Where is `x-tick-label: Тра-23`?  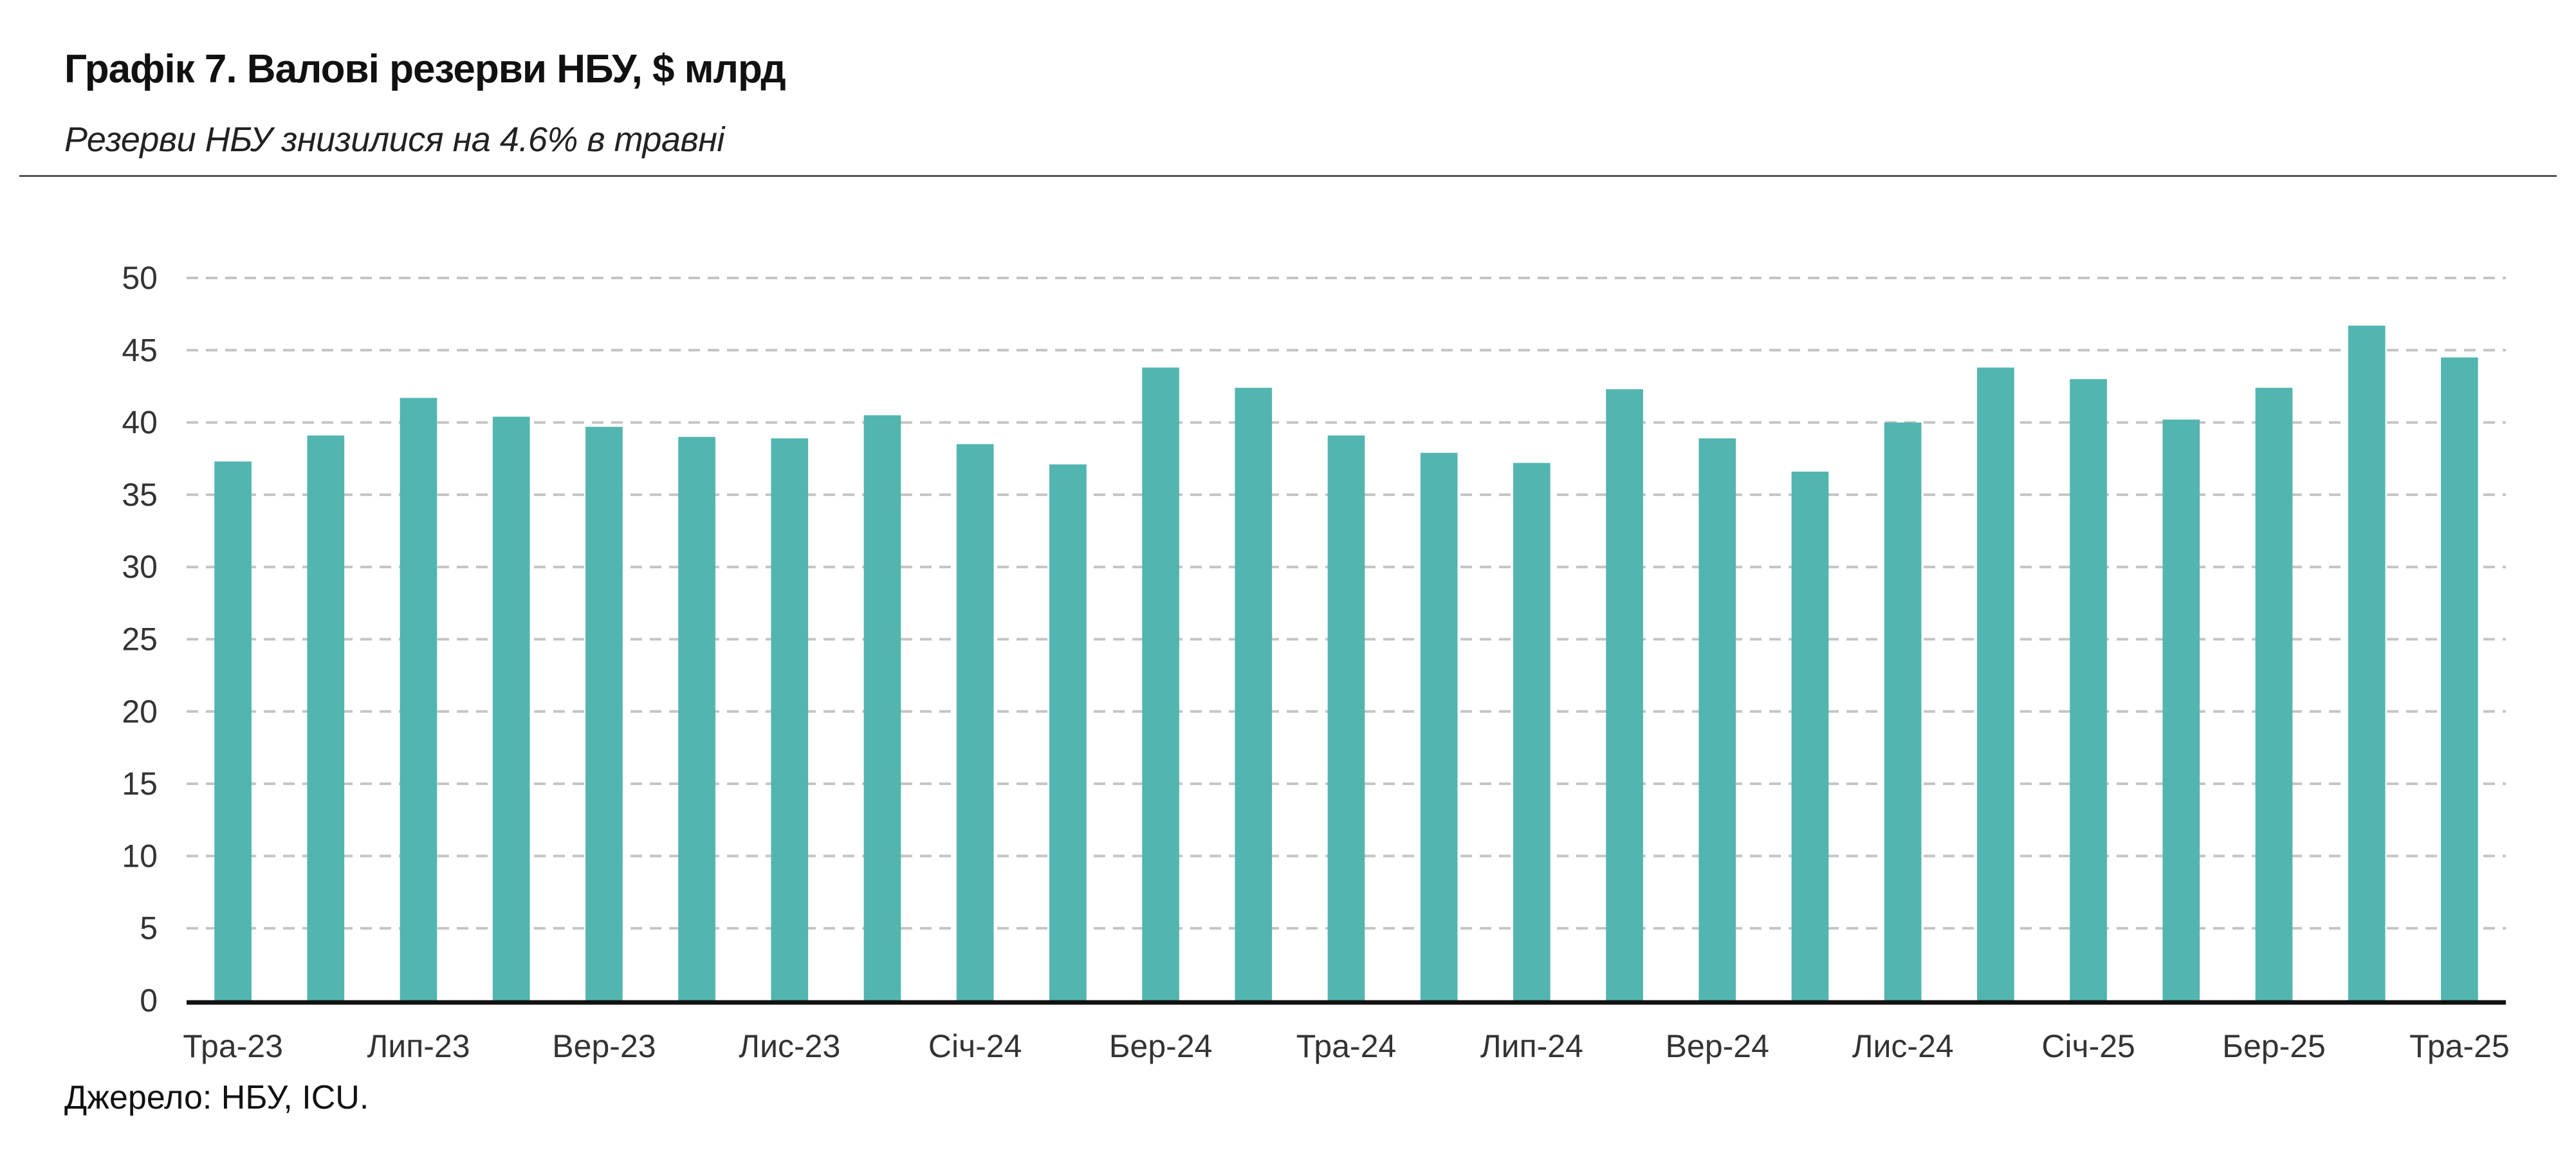
x-tick-label: Тра-23 is located at coordinates (233, 1046).